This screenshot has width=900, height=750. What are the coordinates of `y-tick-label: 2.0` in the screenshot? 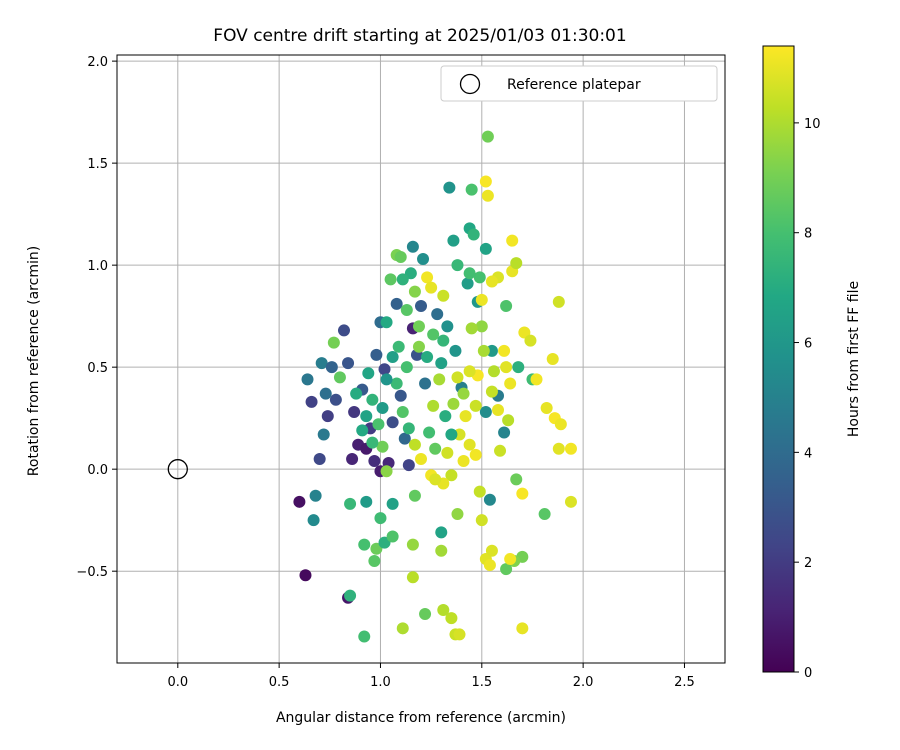 It's located at (97, 62).